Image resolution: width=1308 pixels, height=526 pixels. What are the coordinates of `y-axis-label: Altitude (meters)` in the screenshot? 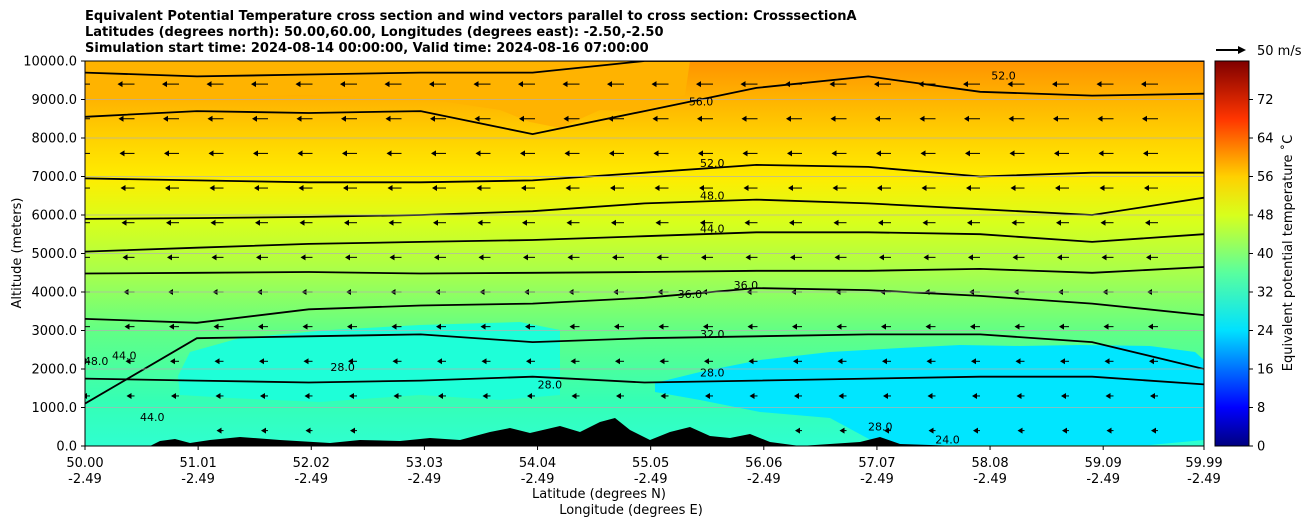 It's located at (17, 253).